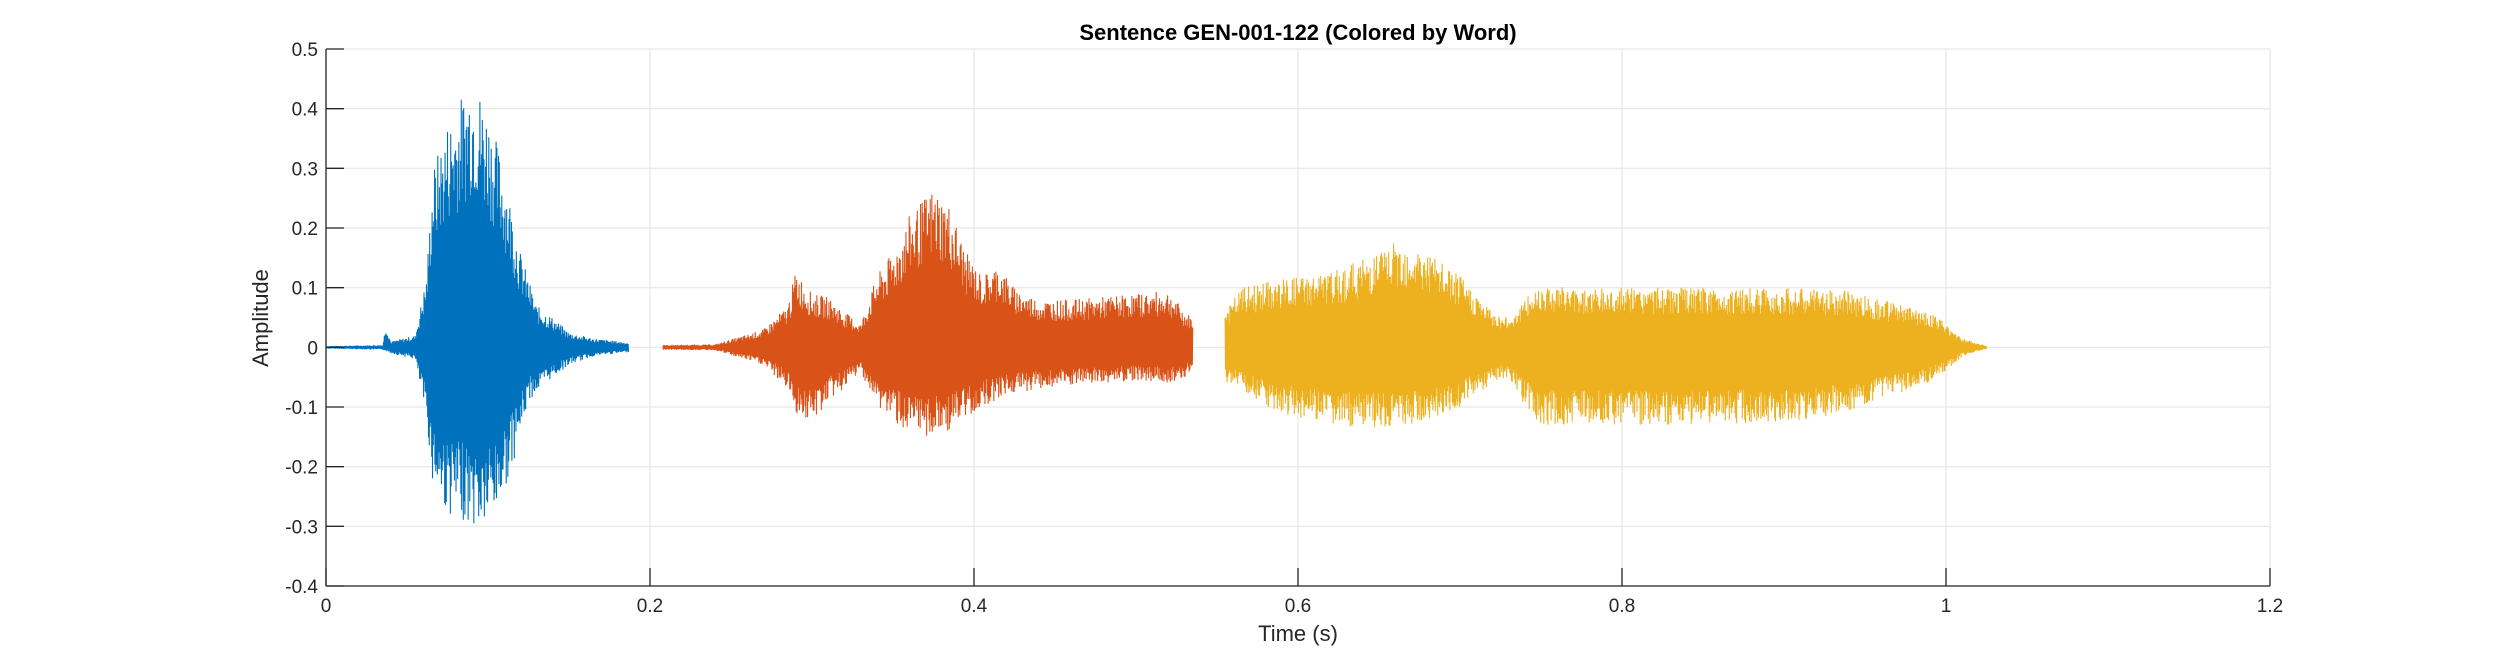  Describe the element at coordinates (974, 606) in the screenshot. I see `x-tick-label: 0.4` at that location.